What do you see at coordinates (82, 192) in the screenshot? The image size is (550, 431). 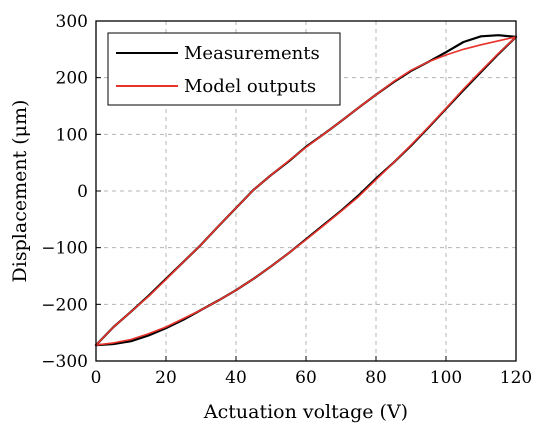 I see `y-tick-label: 0` at bounding box center [82, 192].